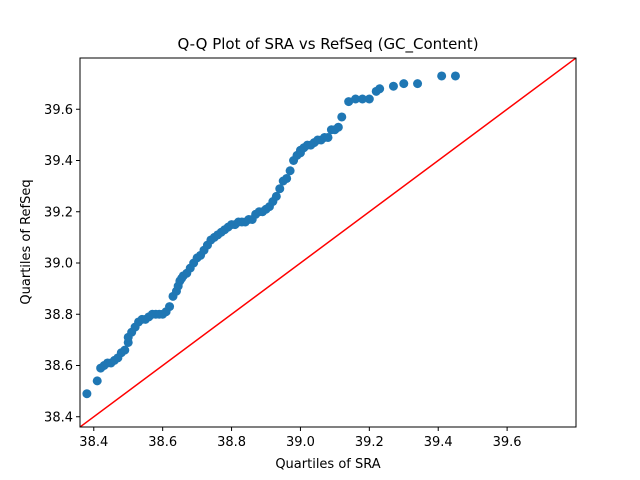  What do you see at coordinates (58, 366) in the screenshot?
I see `y-tick-label: 38.6` at bounding box center [58, 366].